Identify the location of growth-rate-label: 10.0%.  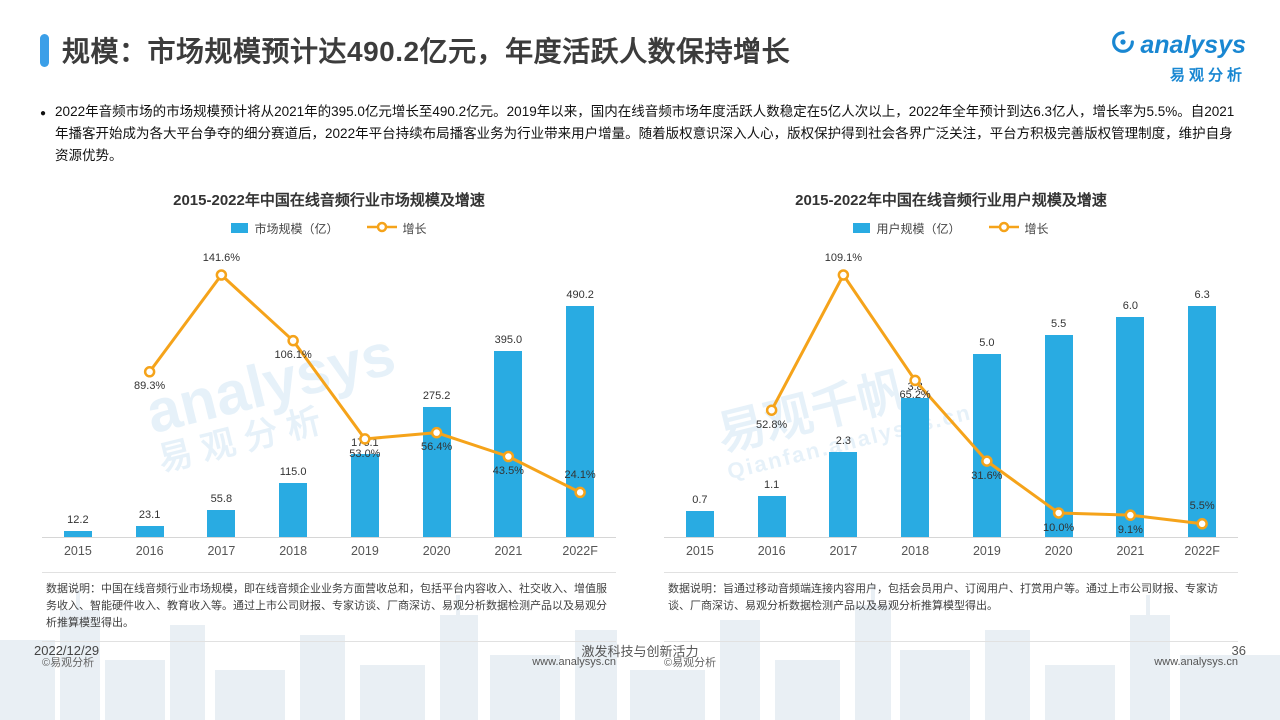
(1059, 527).